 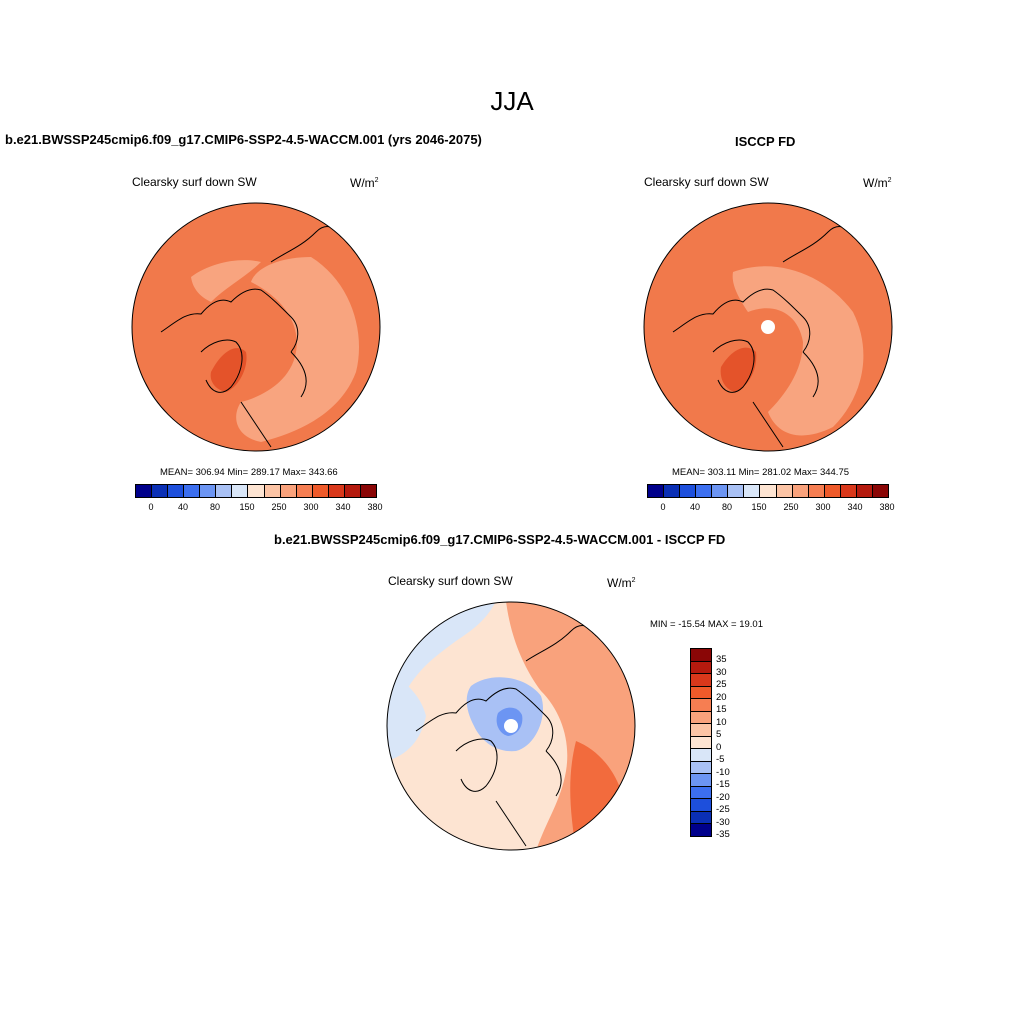 I want to click on colorbar-tick-label: 380, so click(x=887, y=507).